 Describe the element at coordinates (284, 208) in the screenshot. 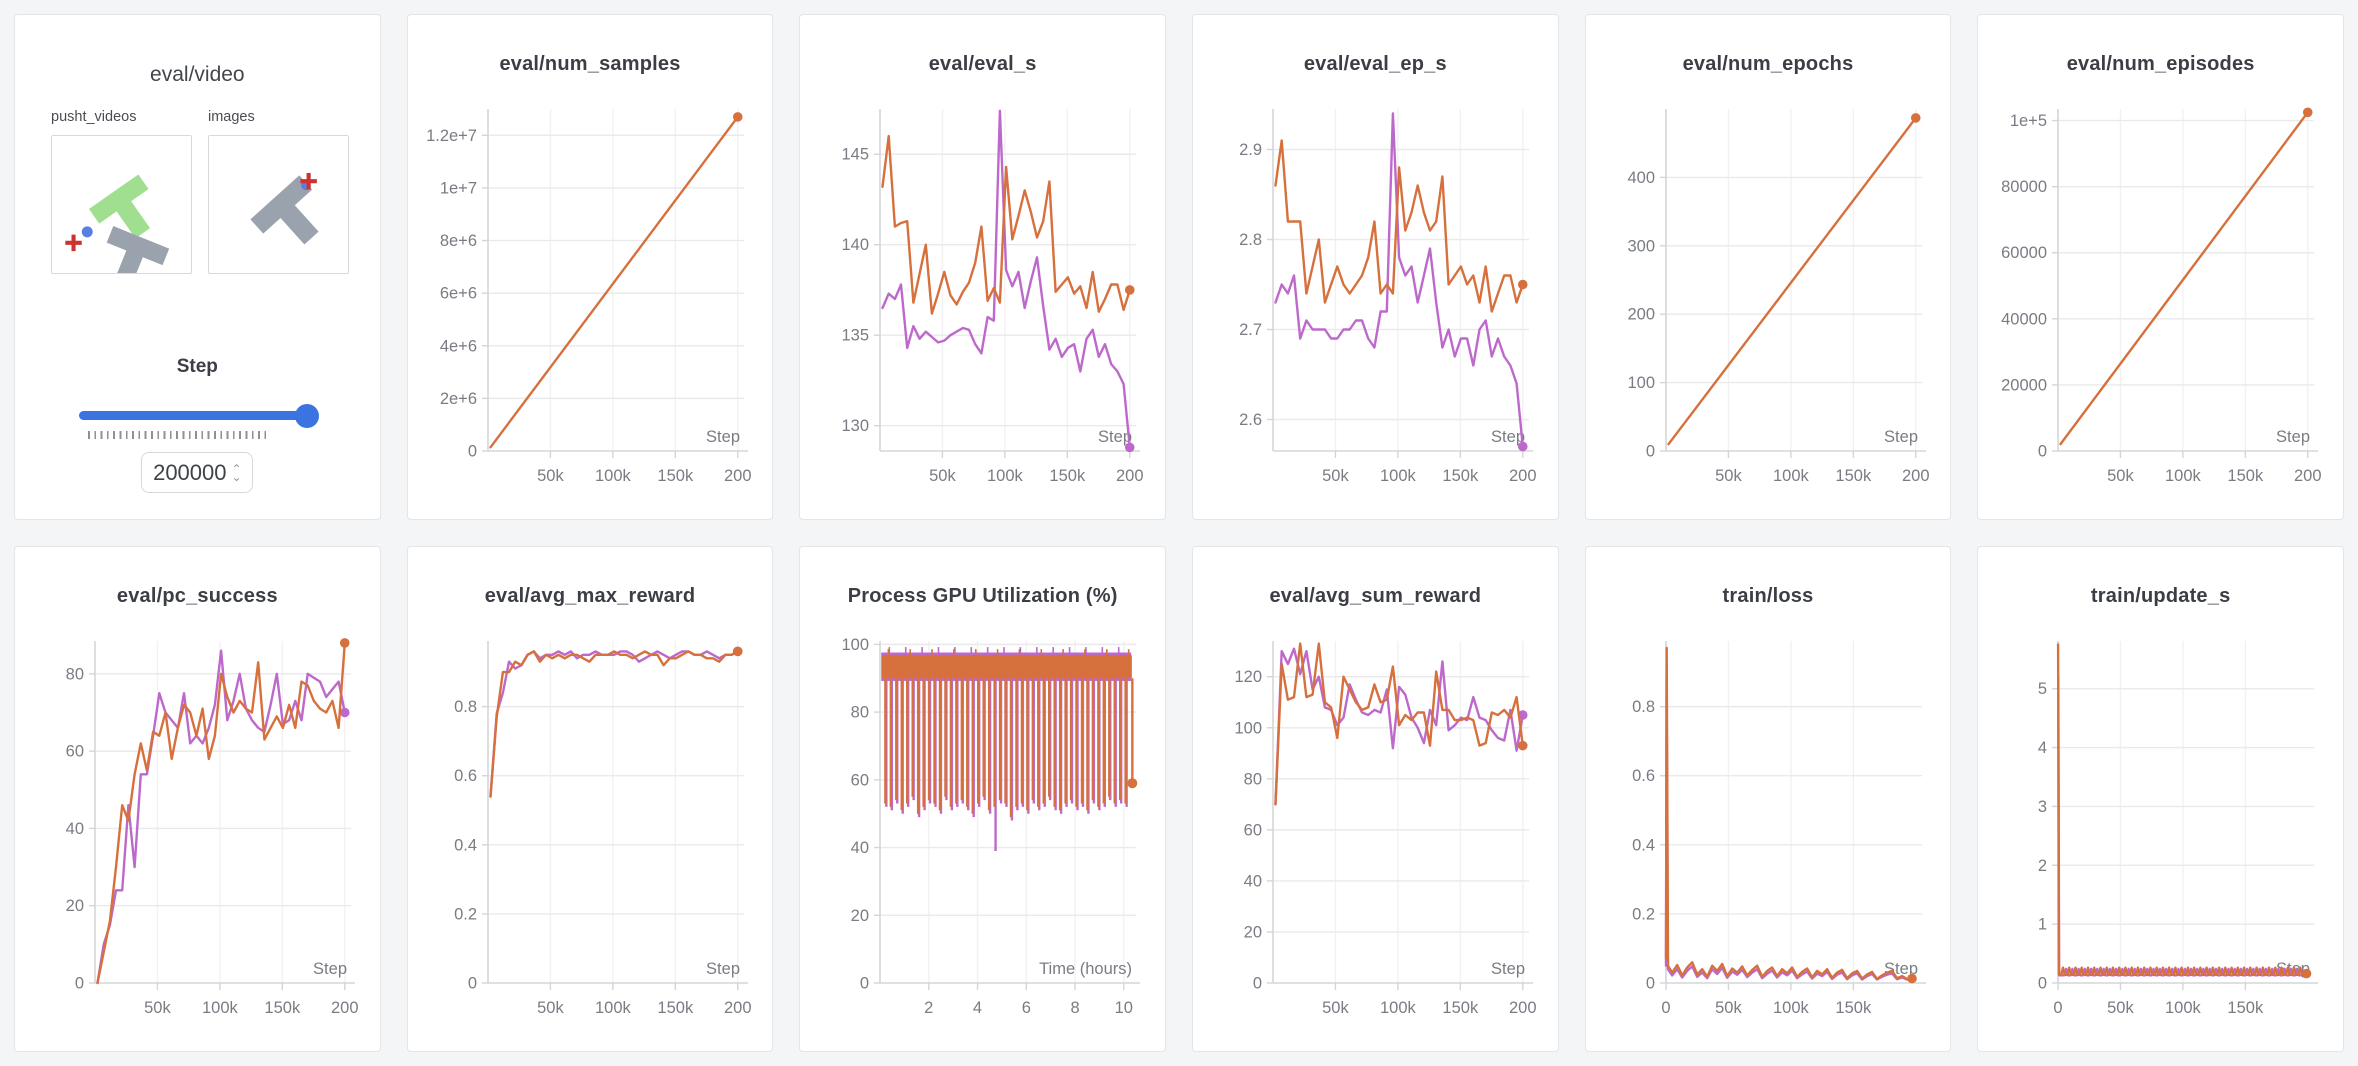

I see `images-frame` at that location.